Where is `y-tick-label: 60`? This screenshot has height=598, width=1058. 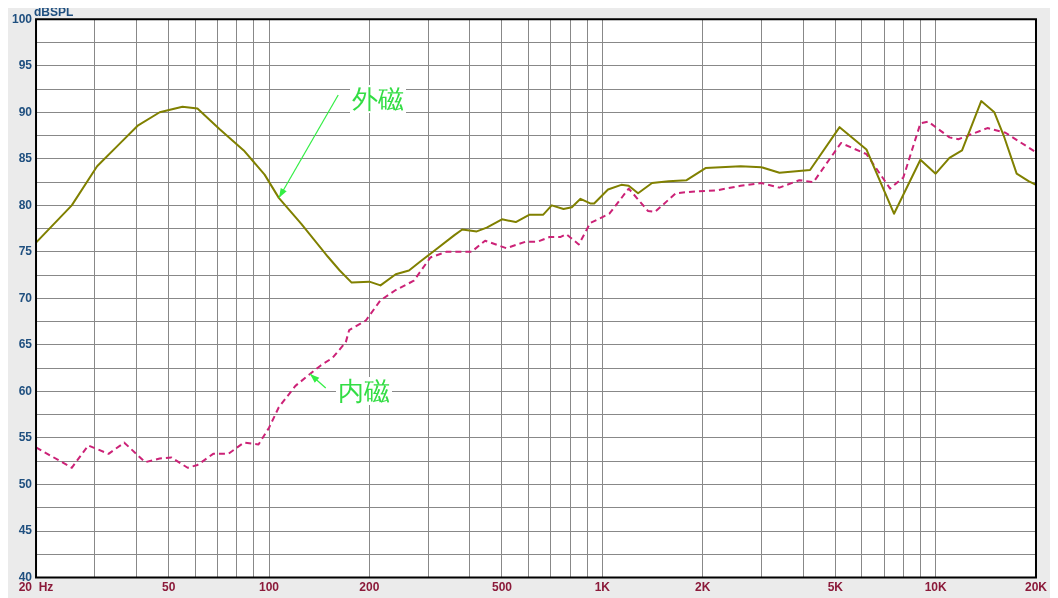 y-tick-label: 60 is located at coordinates (25, 390).